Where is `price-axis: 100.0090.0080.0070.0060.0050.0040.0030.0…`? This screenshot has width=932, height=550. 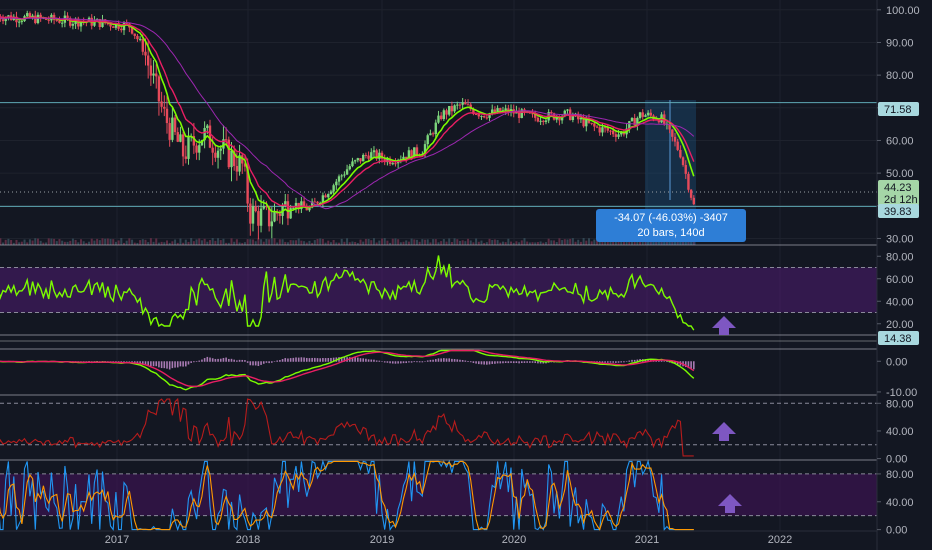
price-axis: 100.0090.0080.0070.0060.0050.0040.0030.0… is located at coordinates (898, 271).